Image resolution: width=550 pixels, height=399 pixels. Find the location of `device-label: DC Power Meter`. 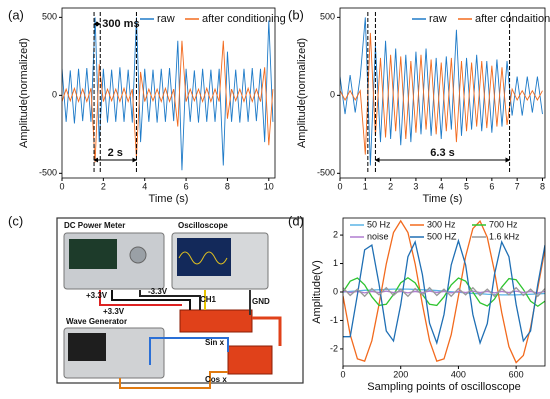

device-label: DC Power Meter is located at coordinates (94, 225).